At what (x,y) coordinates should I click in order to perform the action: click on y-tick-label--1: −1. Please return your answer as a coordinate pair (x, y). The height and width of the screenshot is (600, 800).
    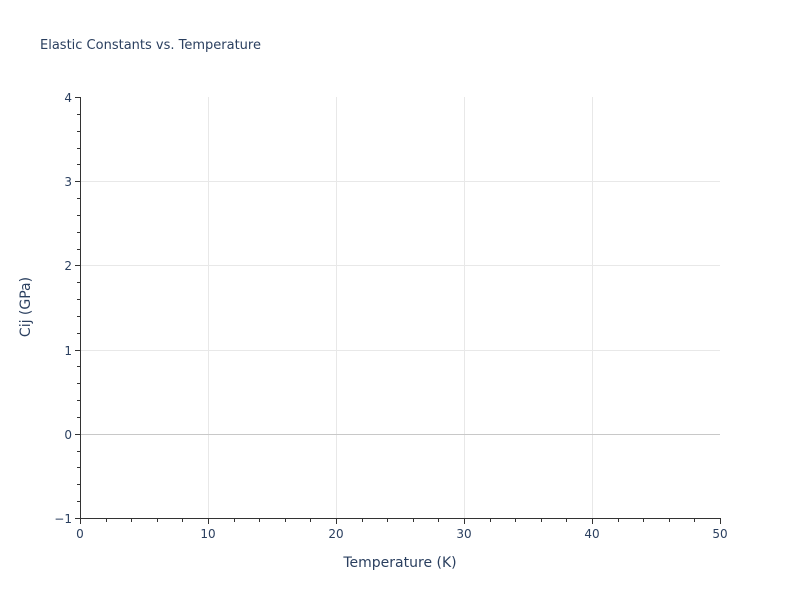
    Looking at the image, I should click on (63, 519).